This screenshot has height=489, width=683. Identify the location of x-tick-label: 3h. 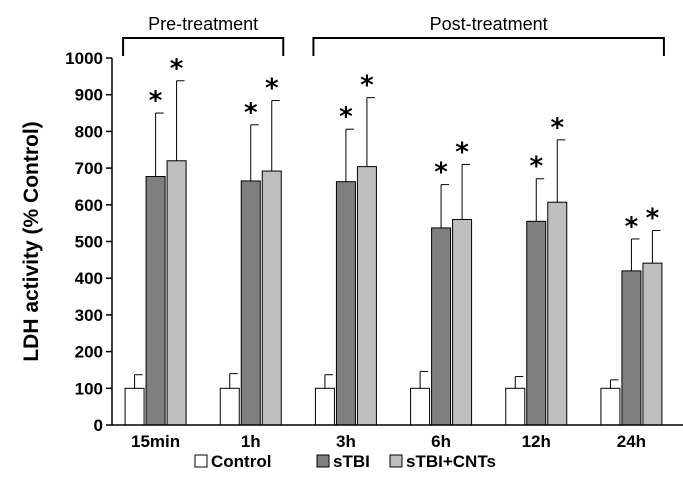
(346, 441).